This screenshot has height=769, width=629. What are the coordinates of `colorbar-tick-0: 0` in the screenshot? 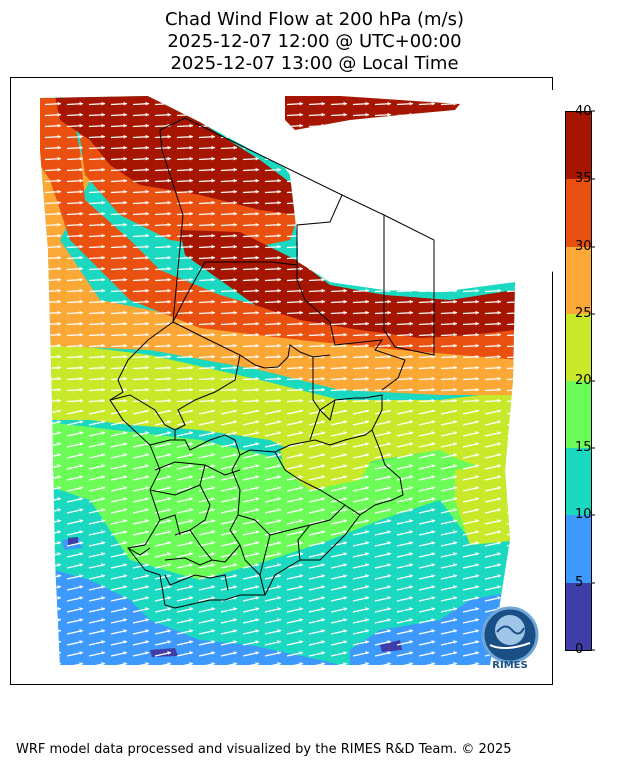 It's located at (579, 649).